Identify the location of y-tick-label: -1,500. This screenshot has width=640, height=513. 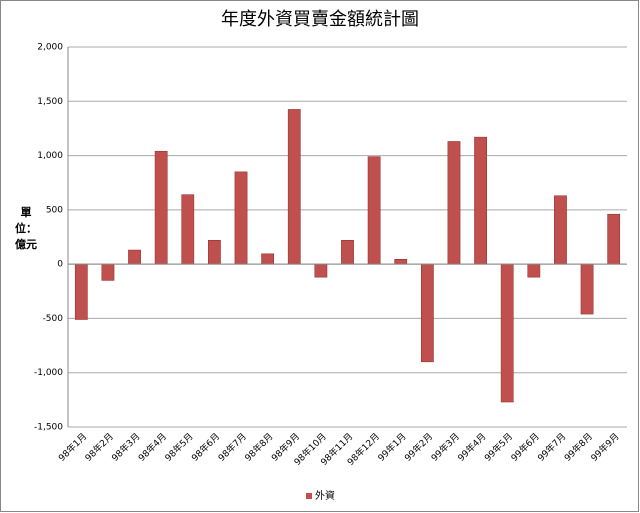
(48, 428).